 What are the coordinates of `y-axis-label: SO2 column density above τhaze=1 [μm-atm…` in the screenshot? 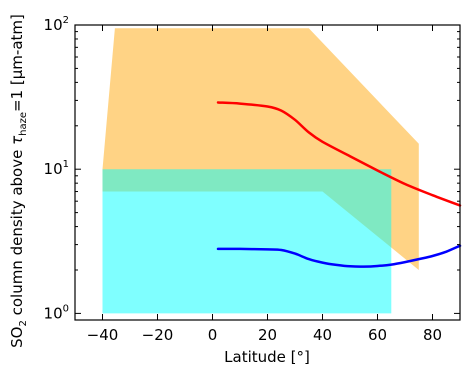 It's located at (18, 181).